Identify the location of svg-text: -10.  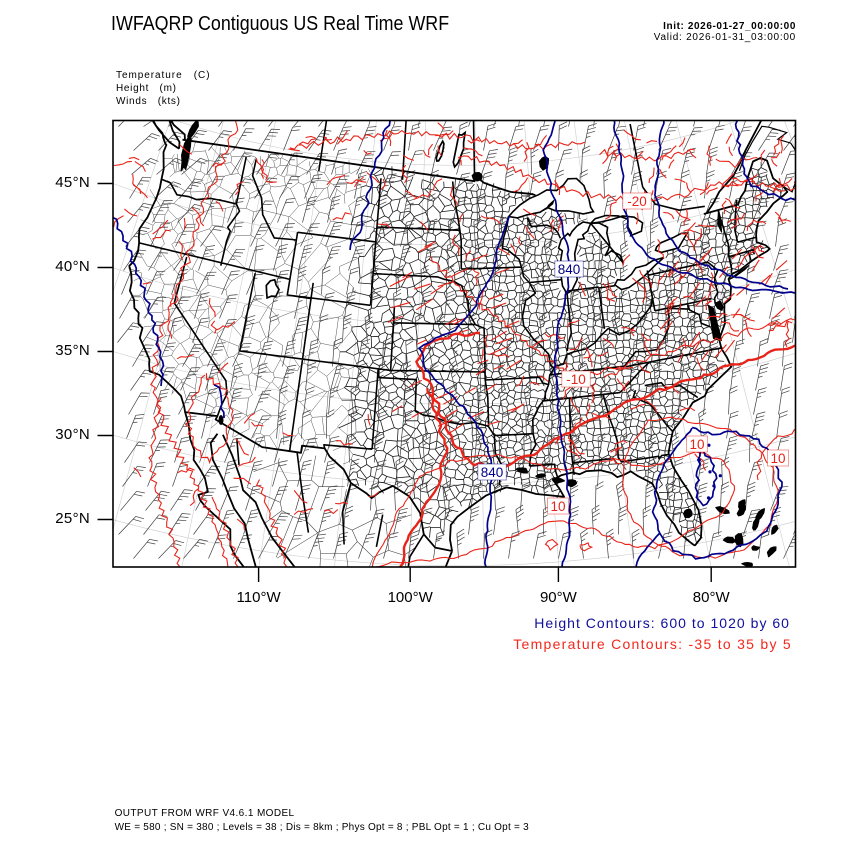
(576, 379).